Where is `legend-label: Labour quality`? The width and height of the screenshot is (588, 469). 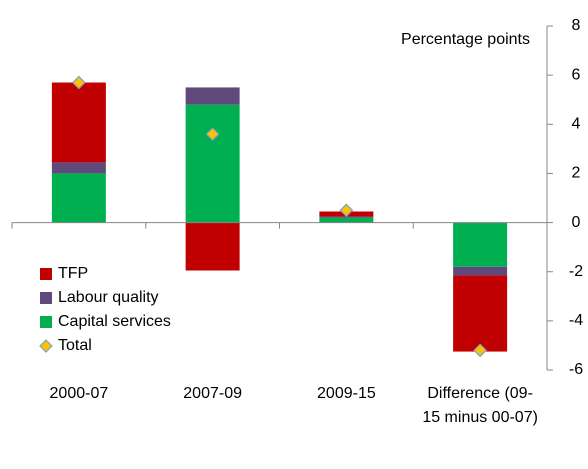 legend-label: Labour quality is located at coordinates (108, 297).